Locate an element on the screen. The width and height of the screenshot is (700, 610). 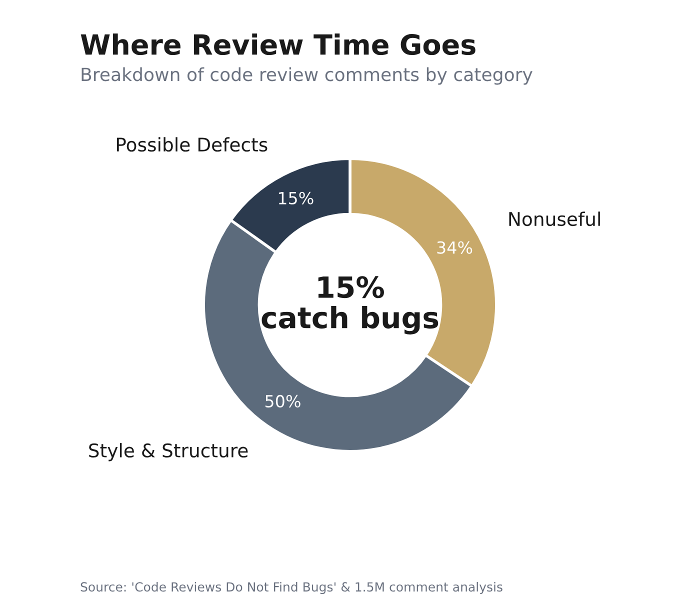
chart-title: Where Review Time Goes is located at coordinates (278, 45).